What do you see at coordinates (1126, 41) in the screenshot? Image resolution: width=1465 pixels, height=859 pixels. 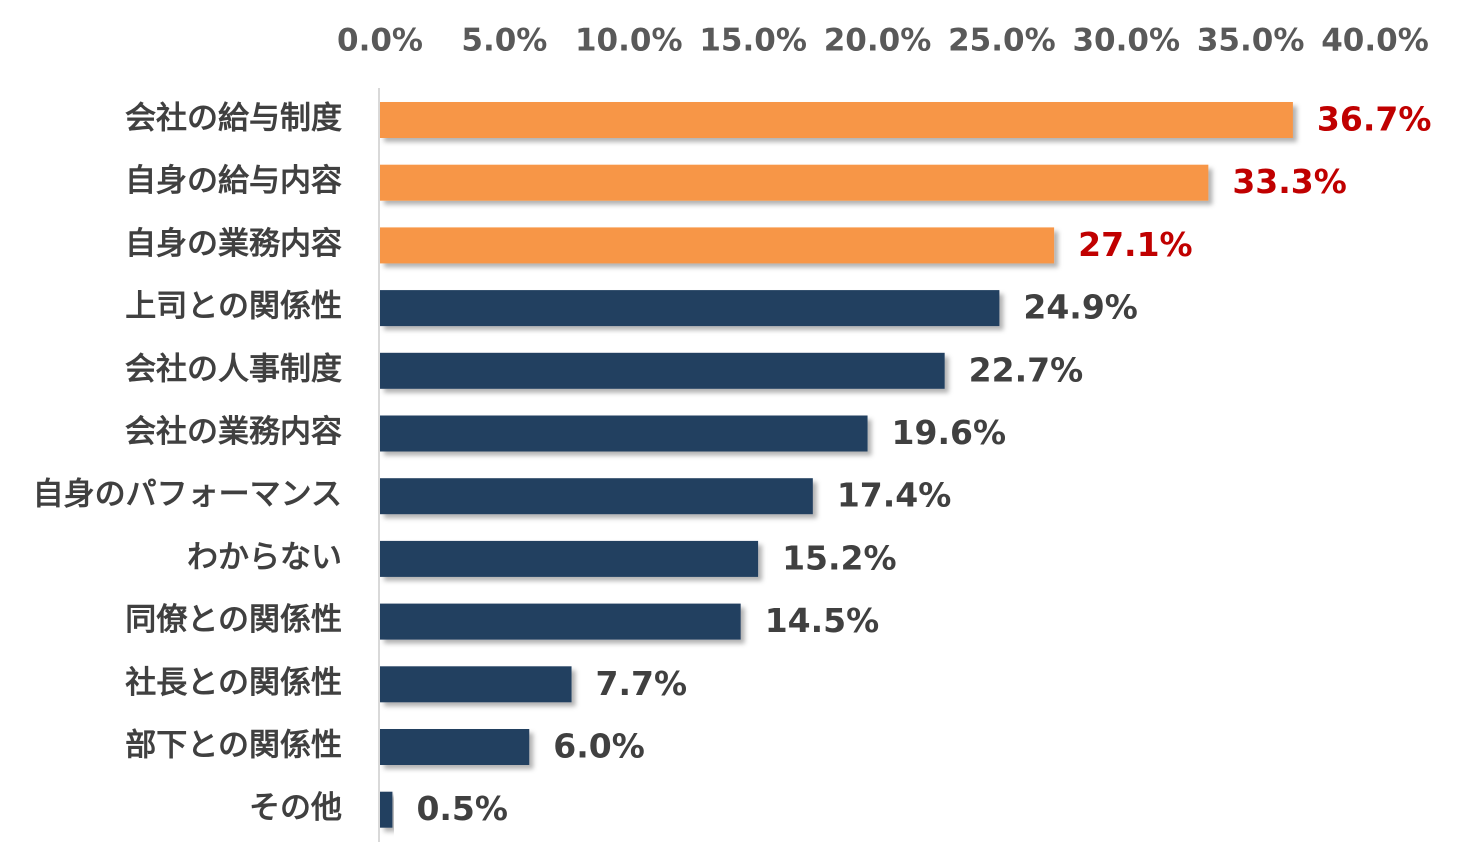 I see `x-tick-label: 30.0%` at bounding box center [1126, 41].